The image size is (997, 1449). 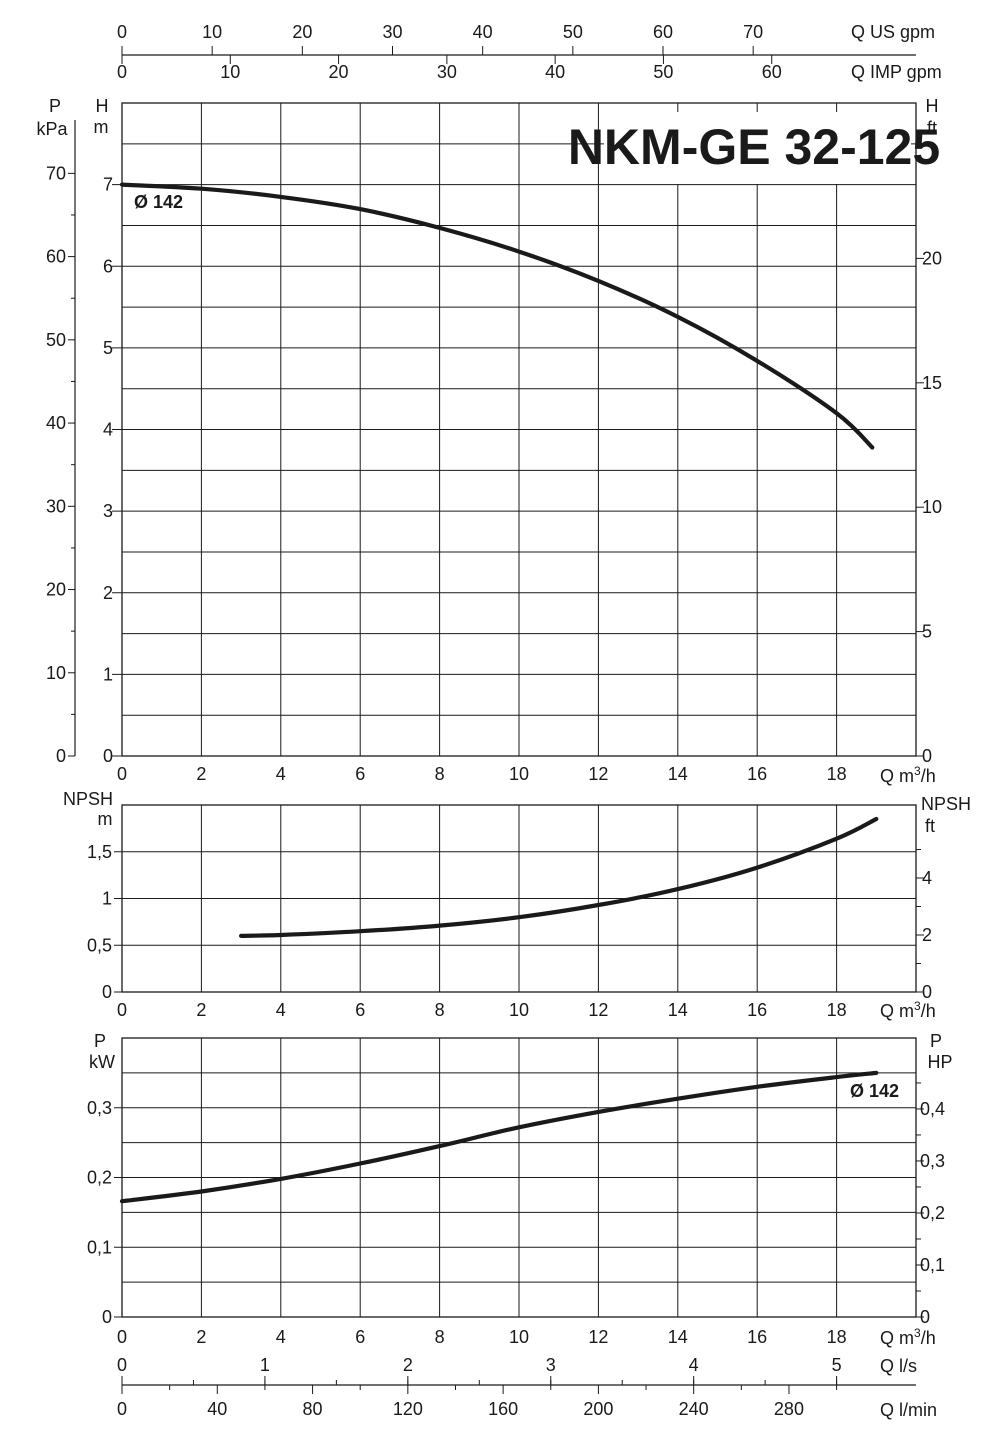 I want to click on npsh-left-tick-label: 0, so click(x=107, y=992).